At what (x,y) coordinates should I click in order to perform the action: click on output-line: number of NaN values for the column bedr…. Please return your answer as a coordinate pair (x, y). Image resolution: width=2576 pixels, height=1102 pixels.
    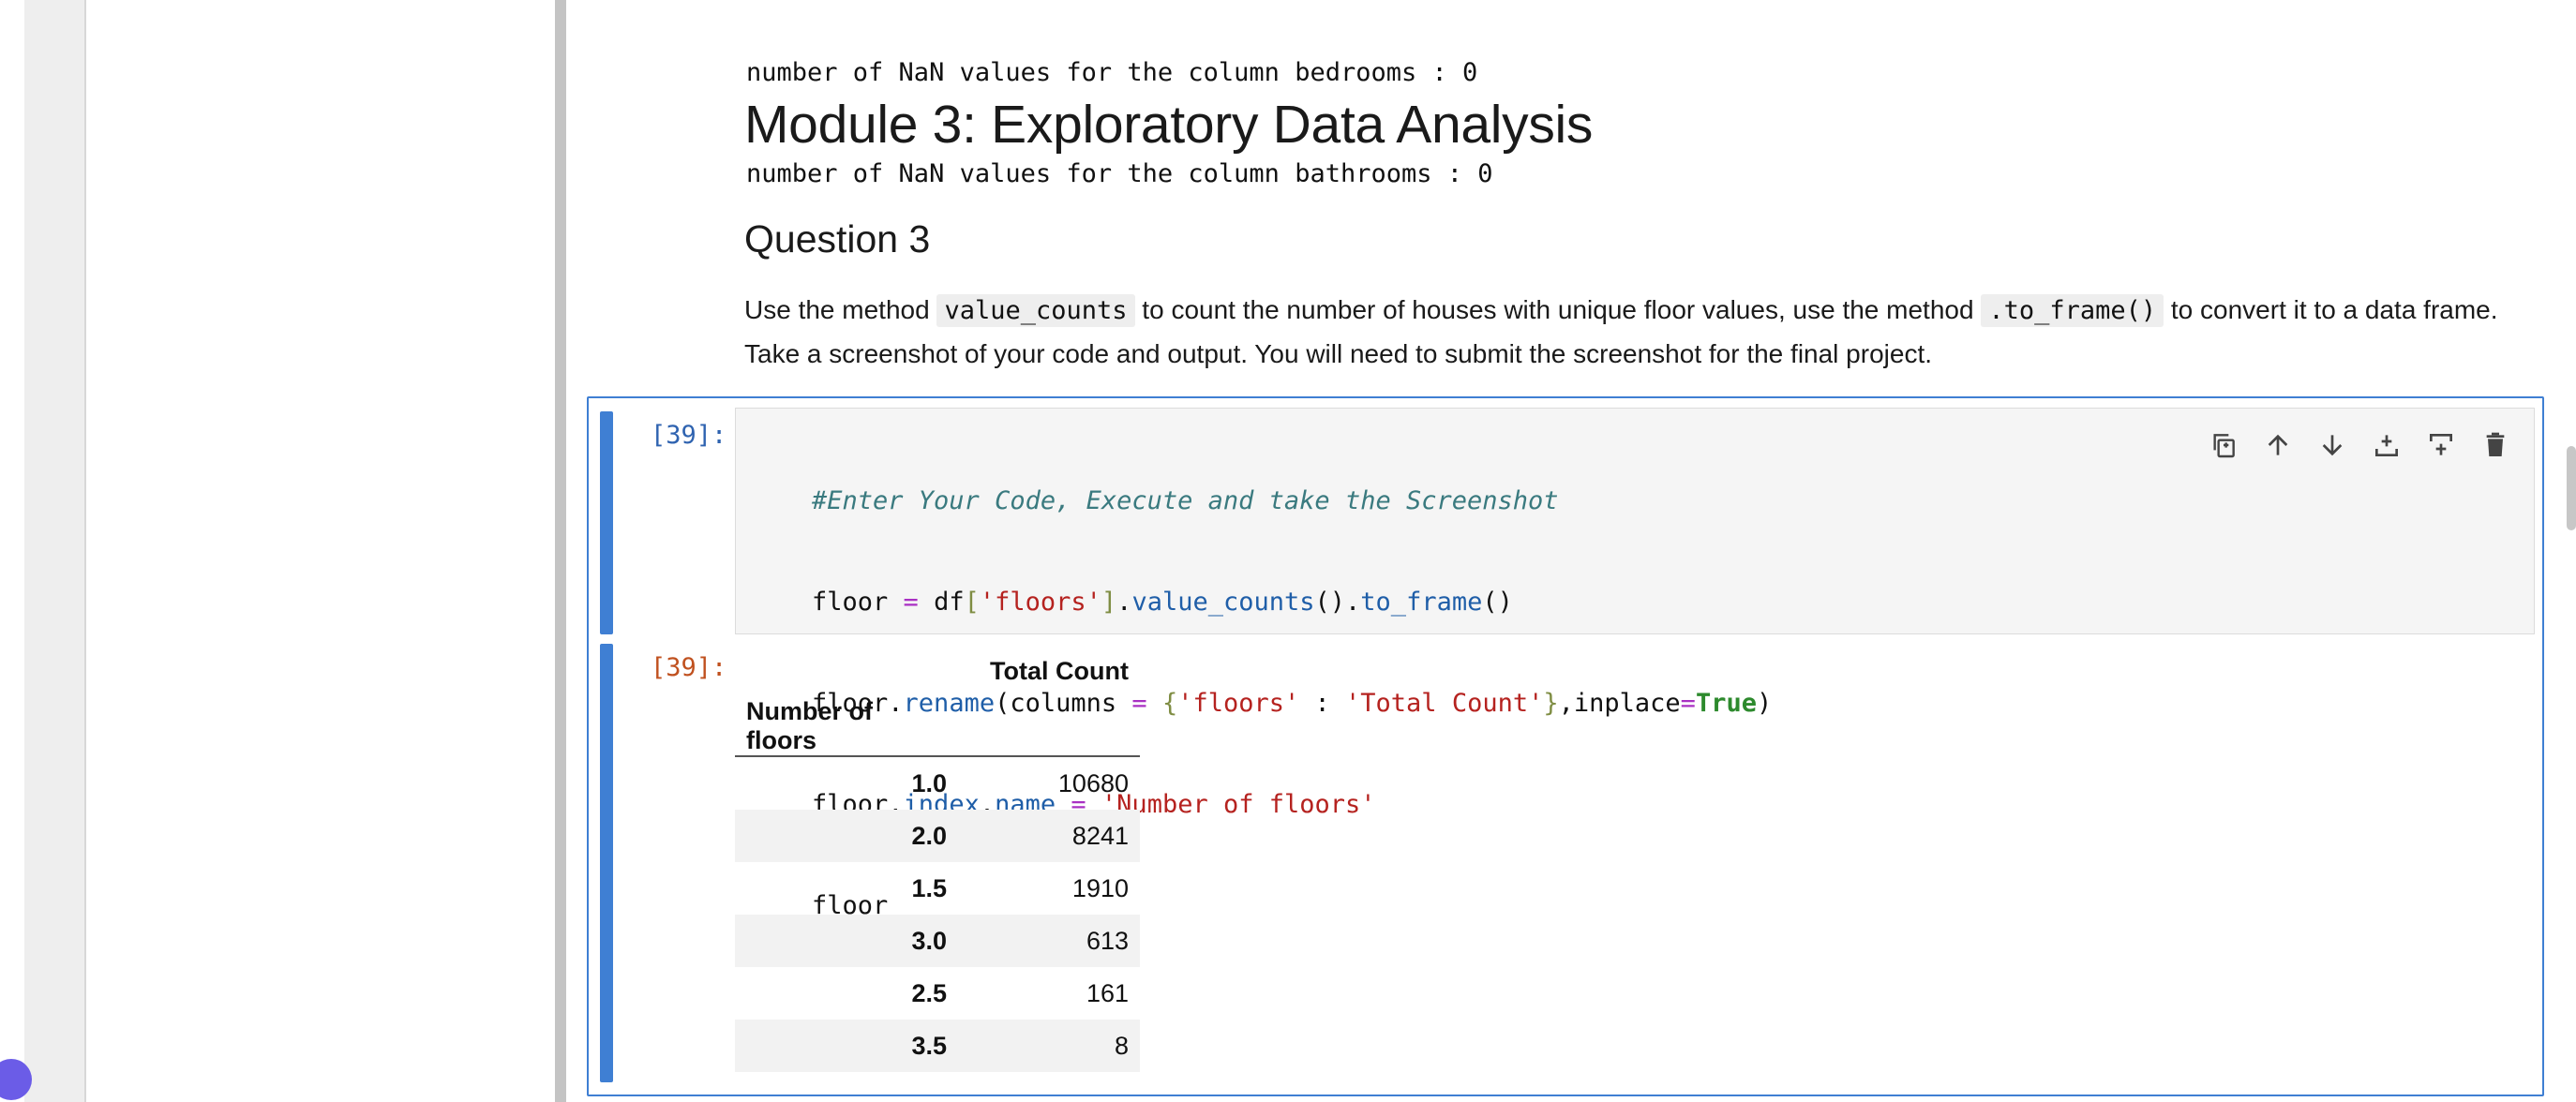
    Looking at the image, I should click on (1112, 72).